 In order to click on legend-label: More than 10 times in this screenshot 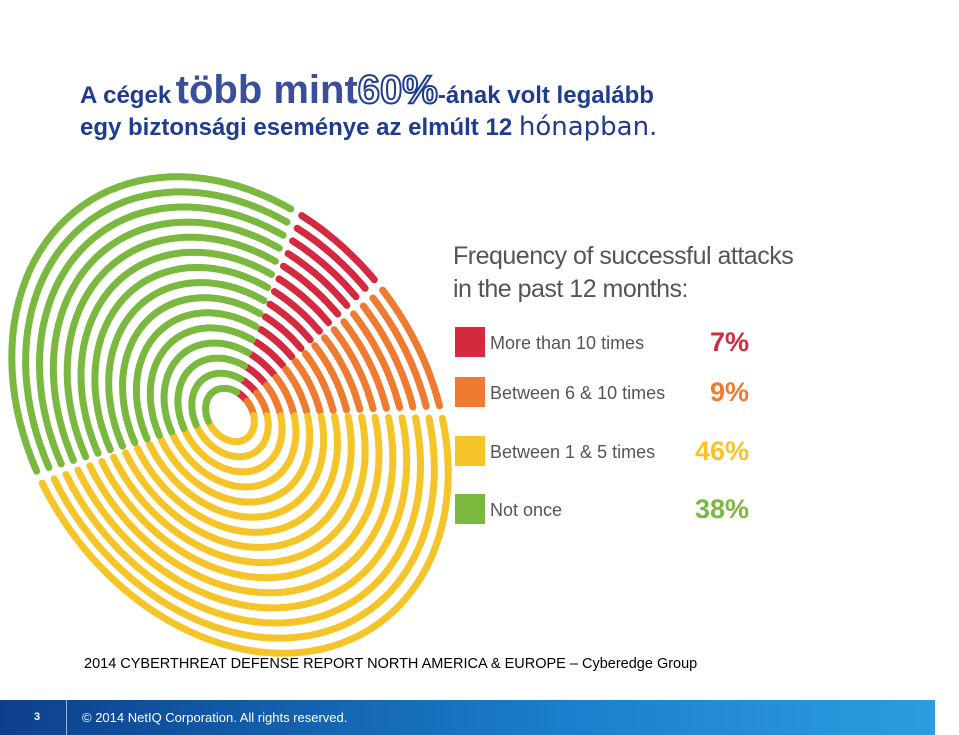, I will do `click(567, 343)`.